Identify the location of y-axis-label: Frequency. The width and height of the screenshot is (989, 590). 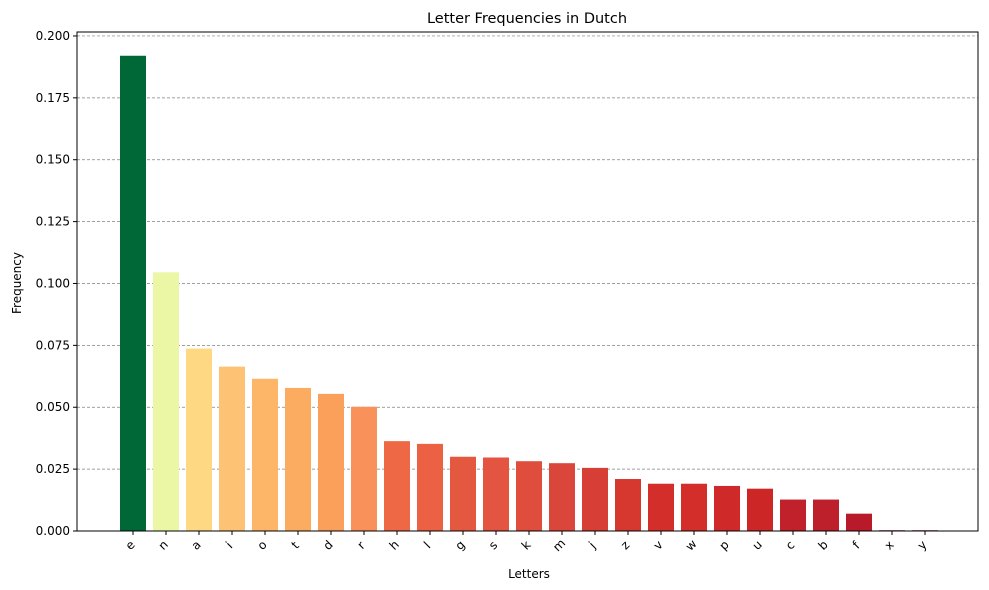
(17, 283).